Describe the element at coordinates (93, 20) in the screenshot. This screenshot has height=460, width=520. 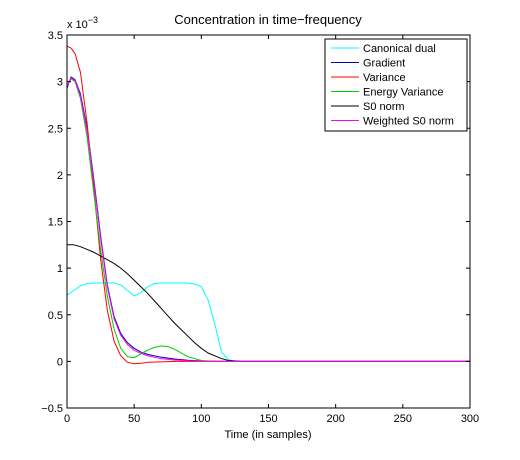
I see `y-exponent-power: −3` at that location.